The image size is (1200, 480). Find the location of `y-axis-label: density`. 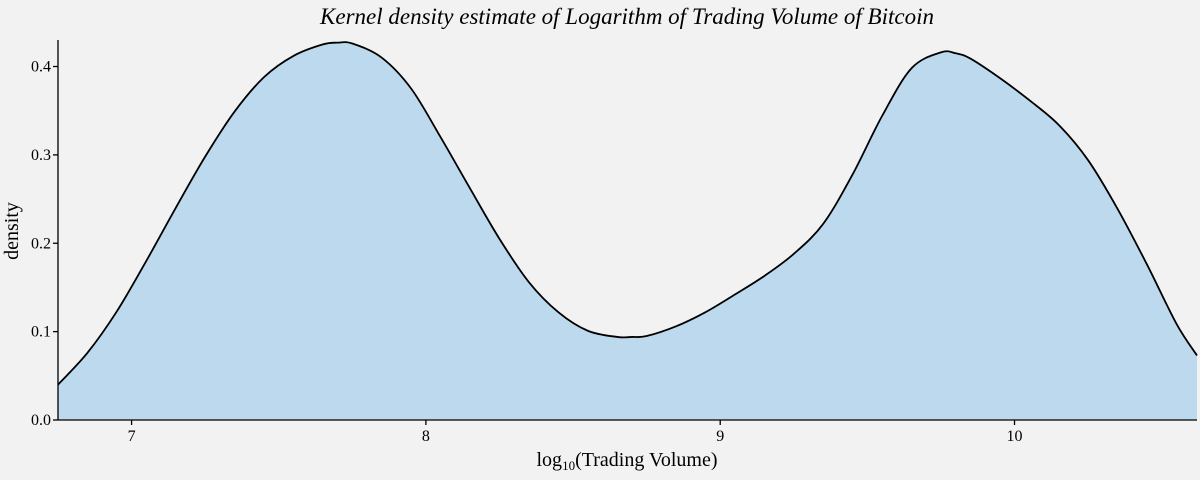

y-axis-label: density is located at coordinates (12, 231).